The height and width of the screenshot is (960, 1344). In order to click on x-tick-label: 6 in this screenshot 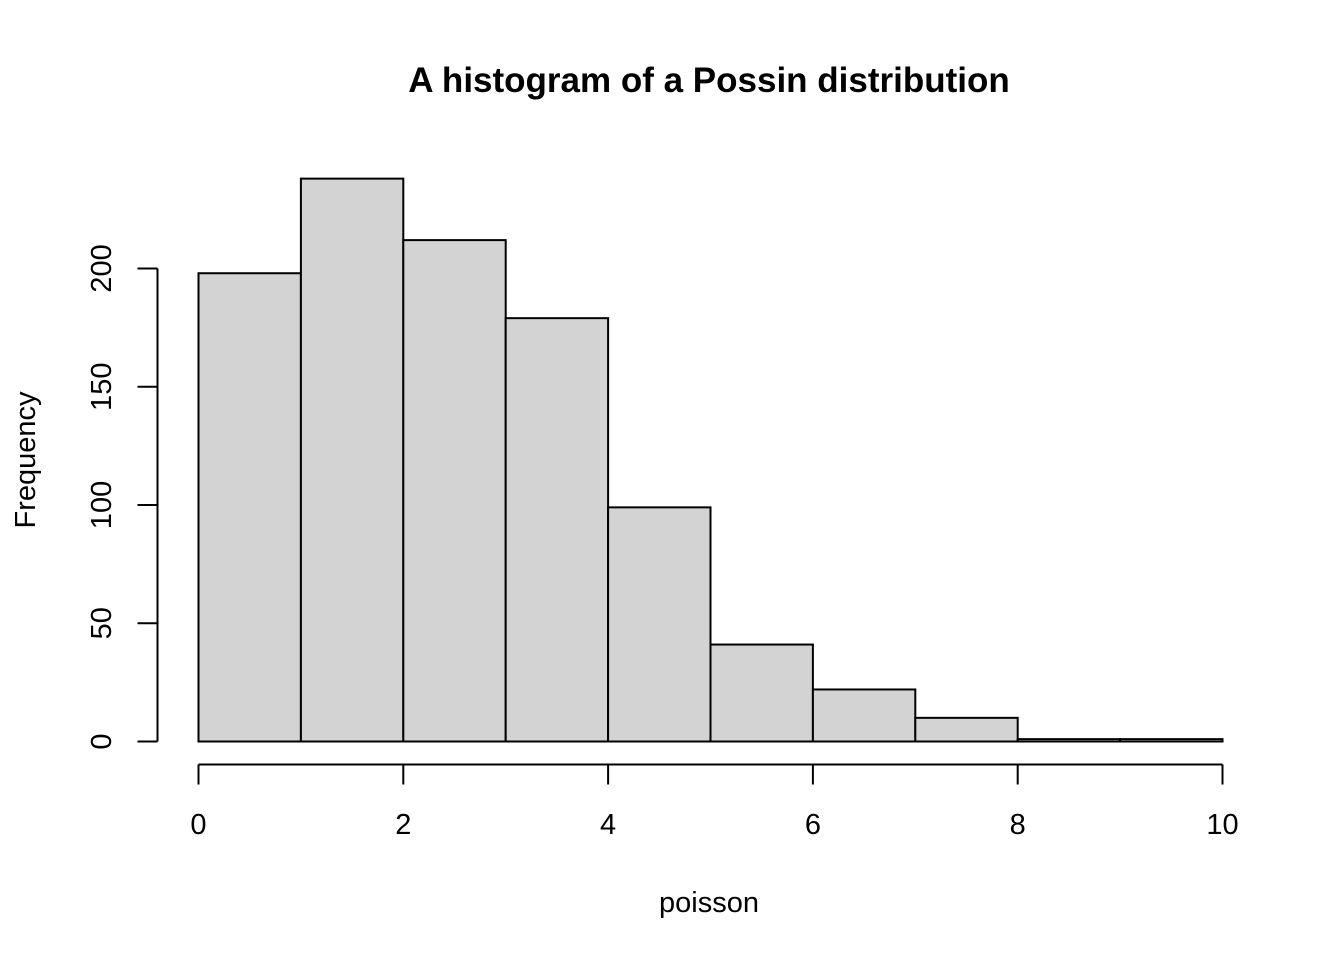, I will do `click(813, 825)`.